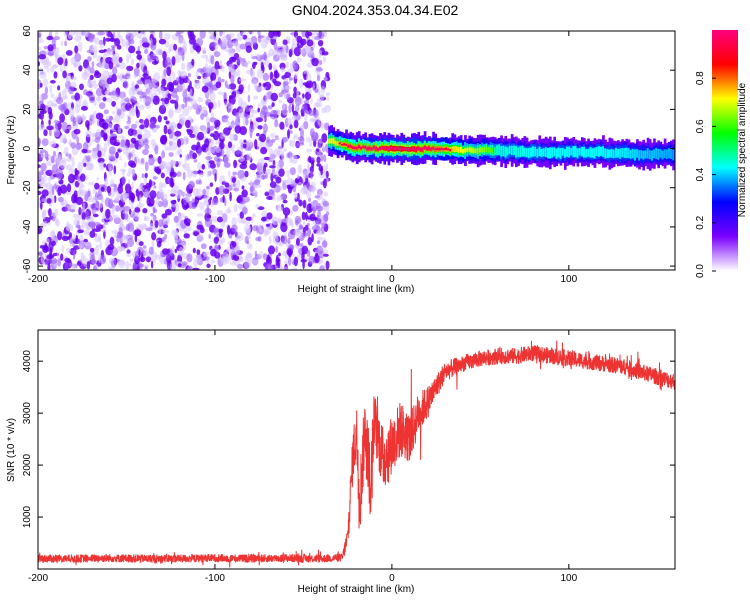 The height and width of the screenshot is (600, 750). What do you see at coordinates (700, 78) in the screenshot?
I see `colorbar-tick-label: 0.8` at bounding box center [700, 78].